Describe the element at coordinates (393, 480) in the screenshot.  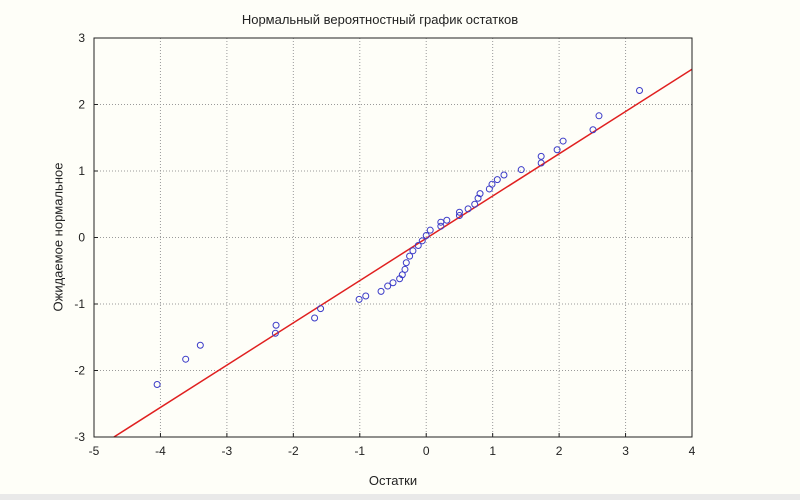
I see `x-axis-label: Остатки` at that location.